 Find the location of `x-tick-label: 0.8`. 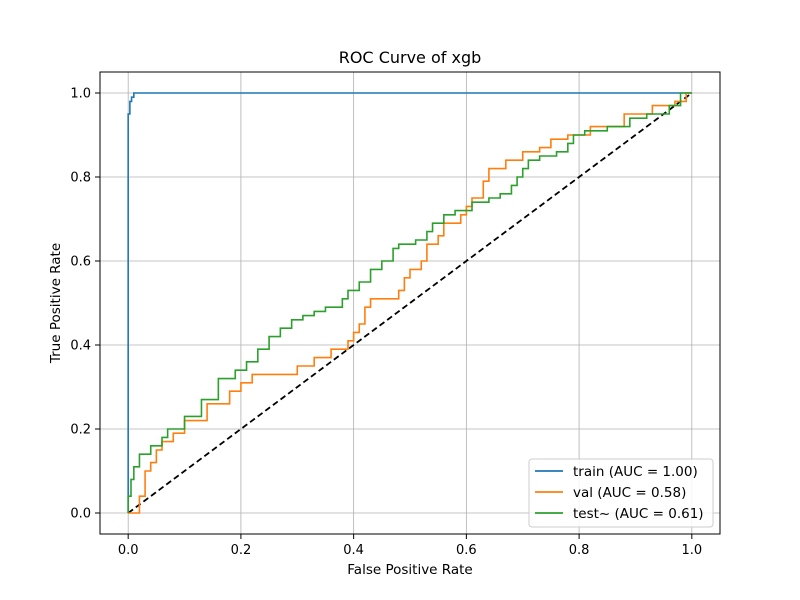

x-tick-label: 0.8 is located at coordinates (579, 550).